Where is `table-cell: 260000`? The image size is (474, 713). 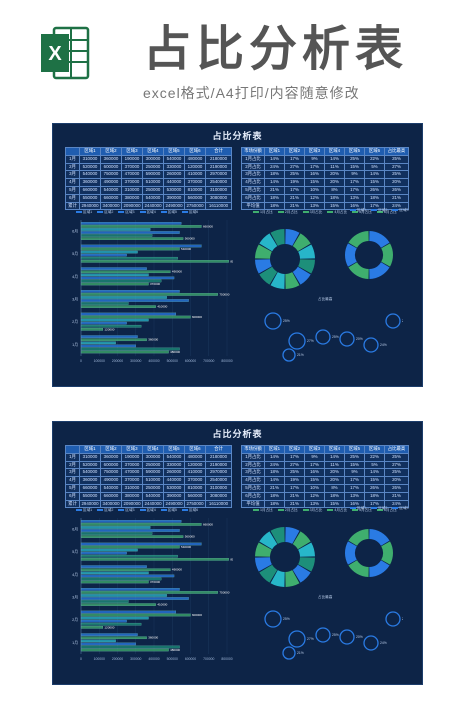 table-cell: 260000 is located at coordinates (174, 175).